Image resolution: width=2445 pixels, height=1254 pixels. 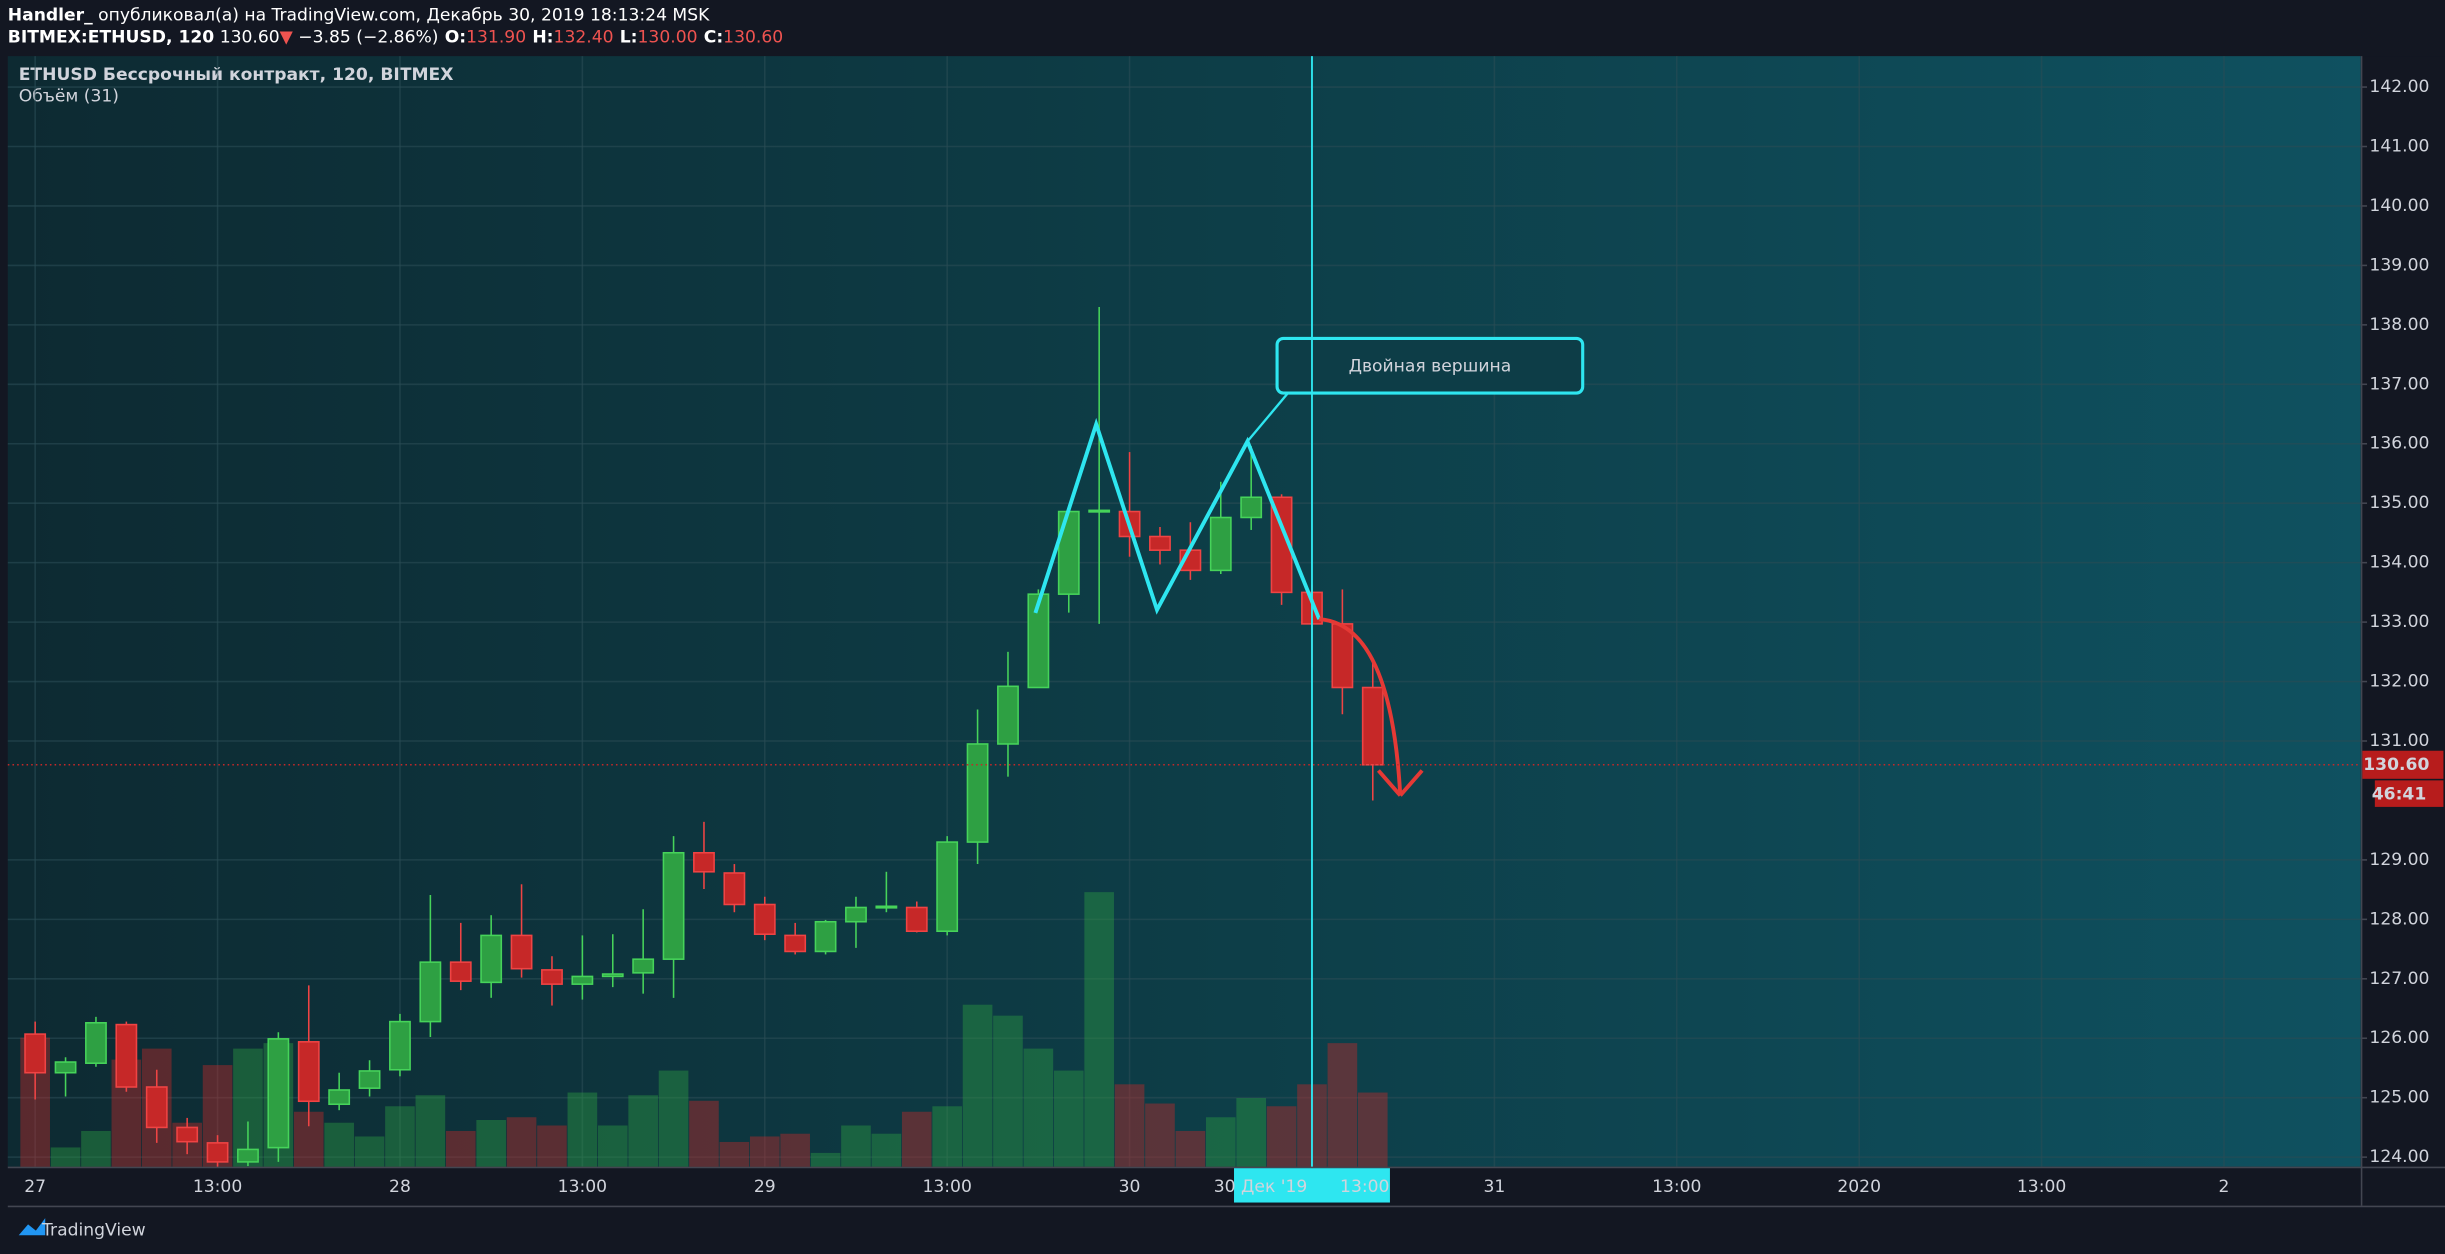 What do you see at coordinates (2399, 206) in the screenshot?
I see `y-tick-label: 140.00` at bounding box center [2399, 206].